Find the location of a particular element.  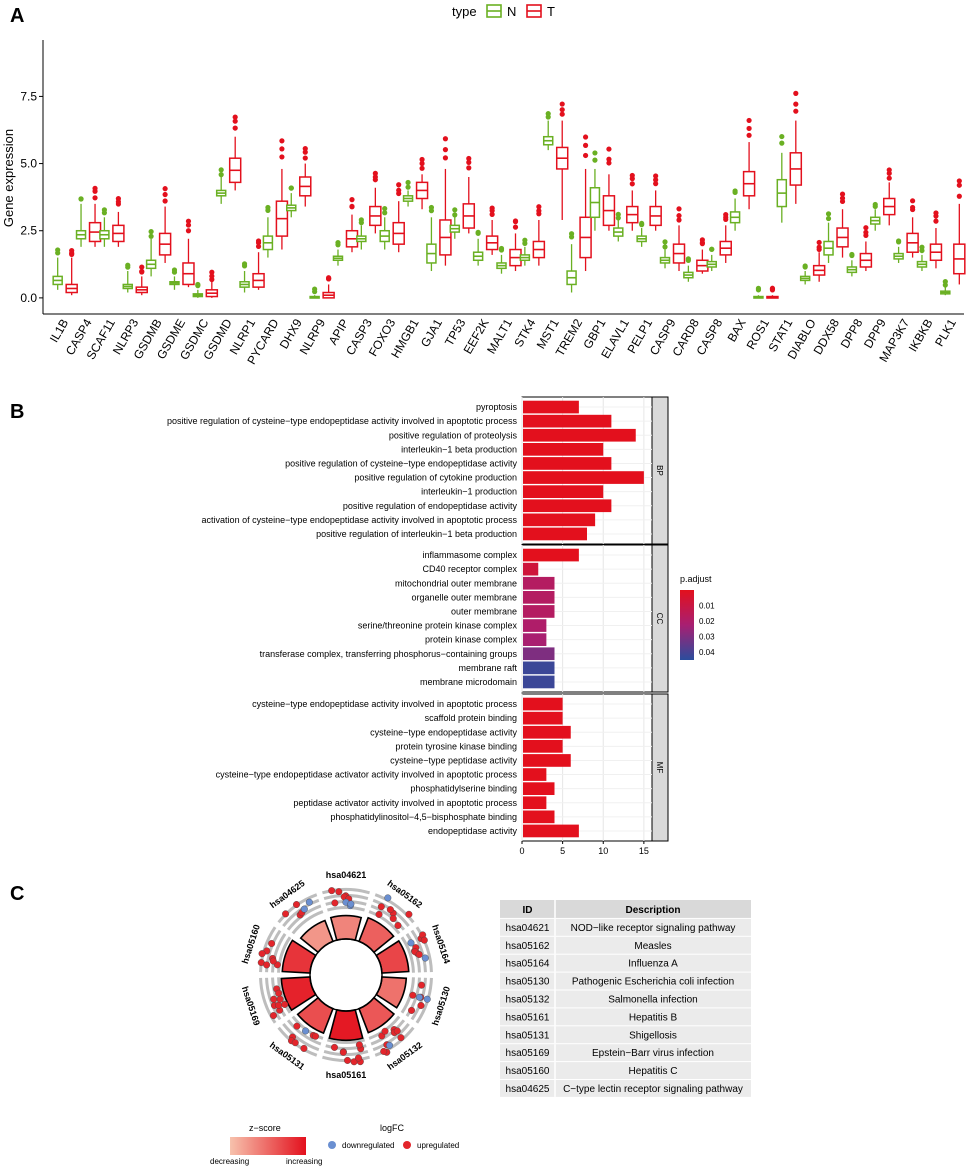

zscore-legend-high: increasing is located at coordinates (304, 1161).